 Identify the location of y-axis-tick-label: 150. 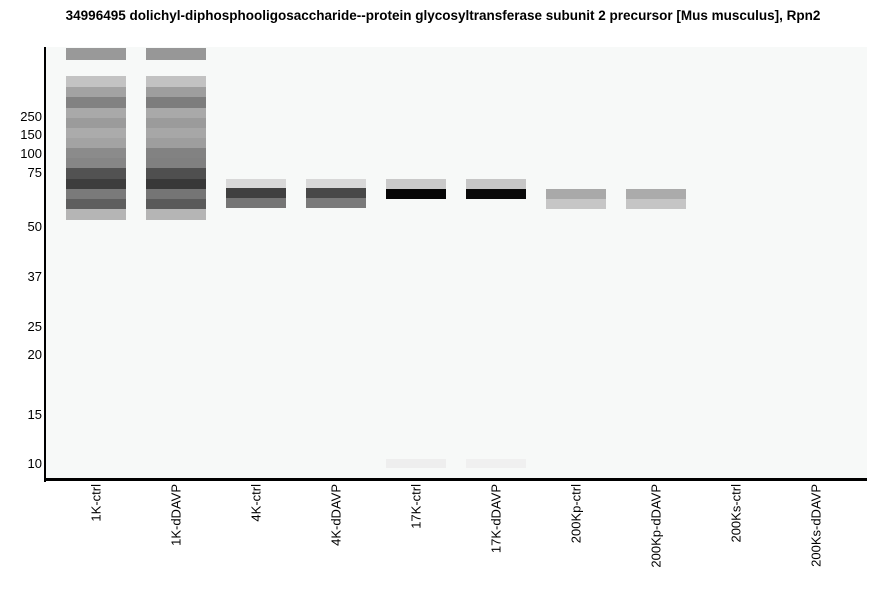
(31, 134).